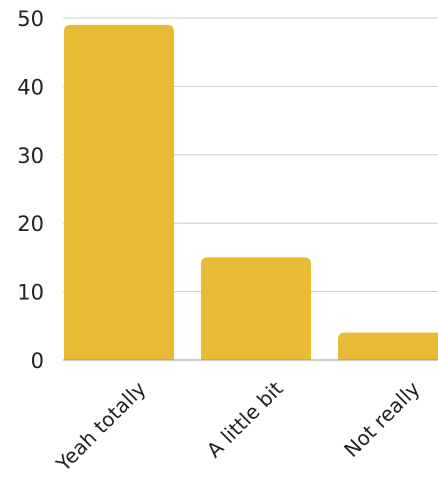  What do you see at coordinates (245, 419) in the screenshot?
I see `x-tick-label: A little bit` at bounding box center [245, 419].